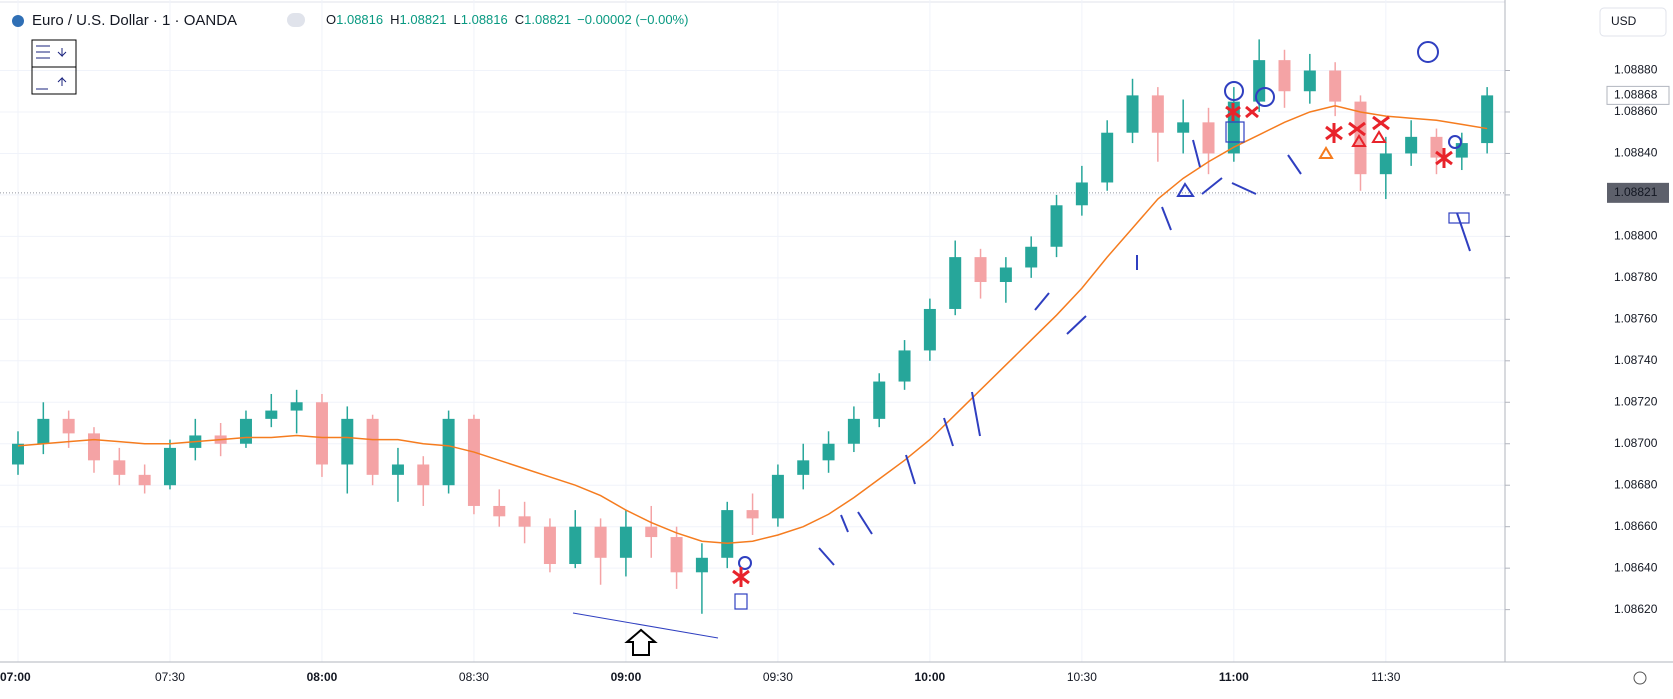 The height and width of the screenshot is (699, 1673). Describe the element at coordinates (474, 677) in the screenshot. I see `x-tick-label: 08:30` at that location.